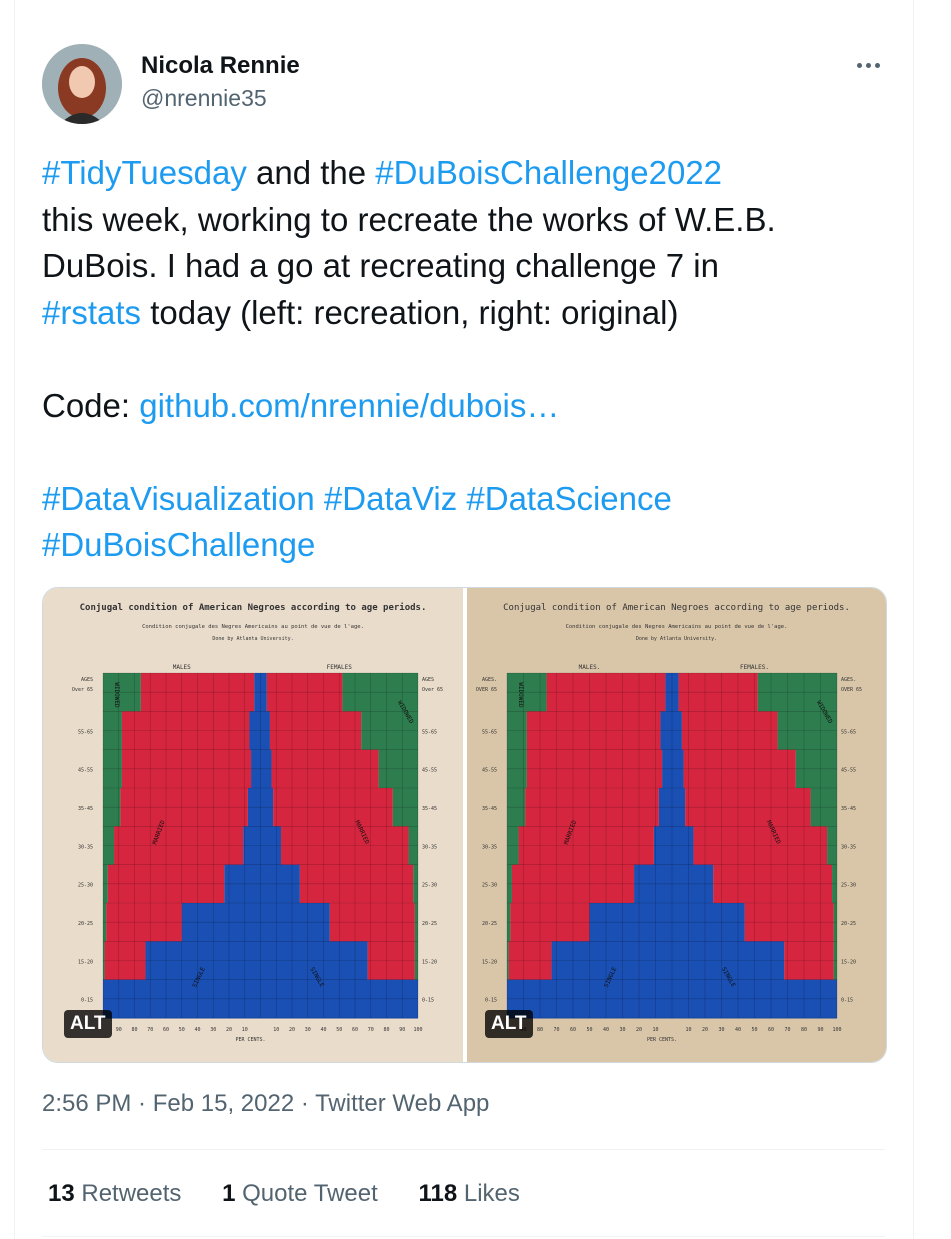  I want to click on x-tick-label: 100, so click(836, 1030).